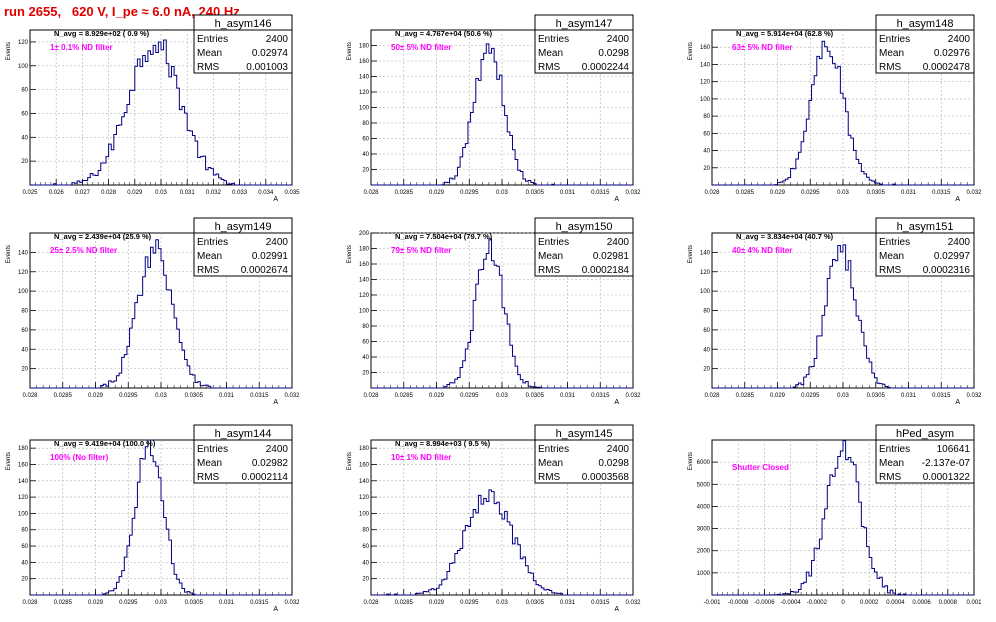 The height and width of the screenshot is (622, 996). I want to click on stats-mean-value: -2.137e-07, so click(946, 463).